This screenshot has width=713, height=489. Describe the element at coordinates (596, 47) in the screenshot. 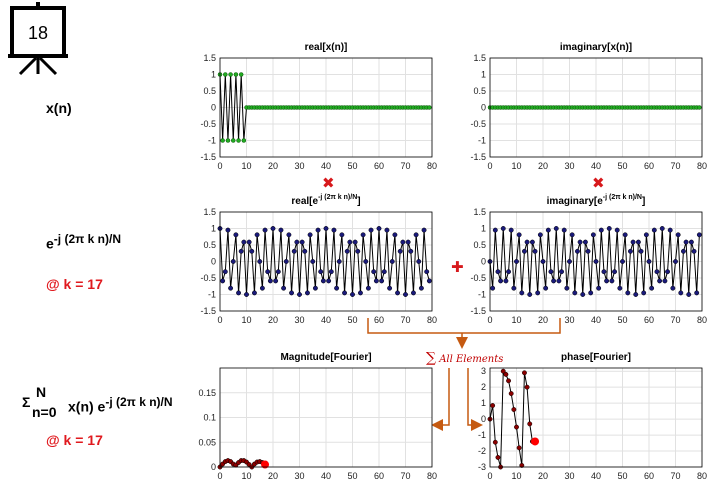

I see `chart-title: imaginary[x(n)]` at that location.